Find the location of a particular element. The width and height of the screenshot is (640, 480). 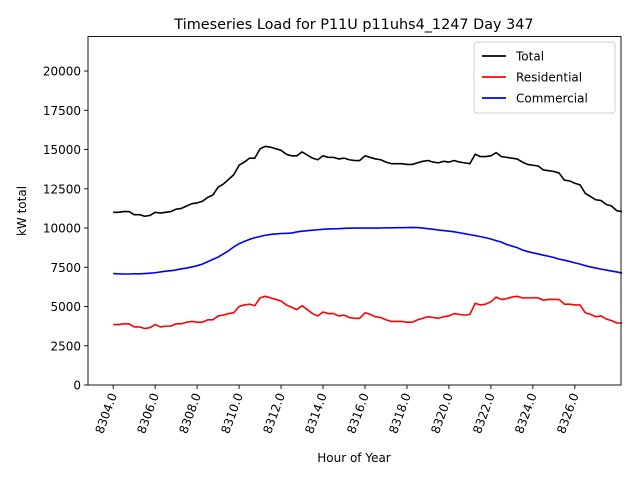

legend: Total Residential Commercial is located at coordinates (544, 77).